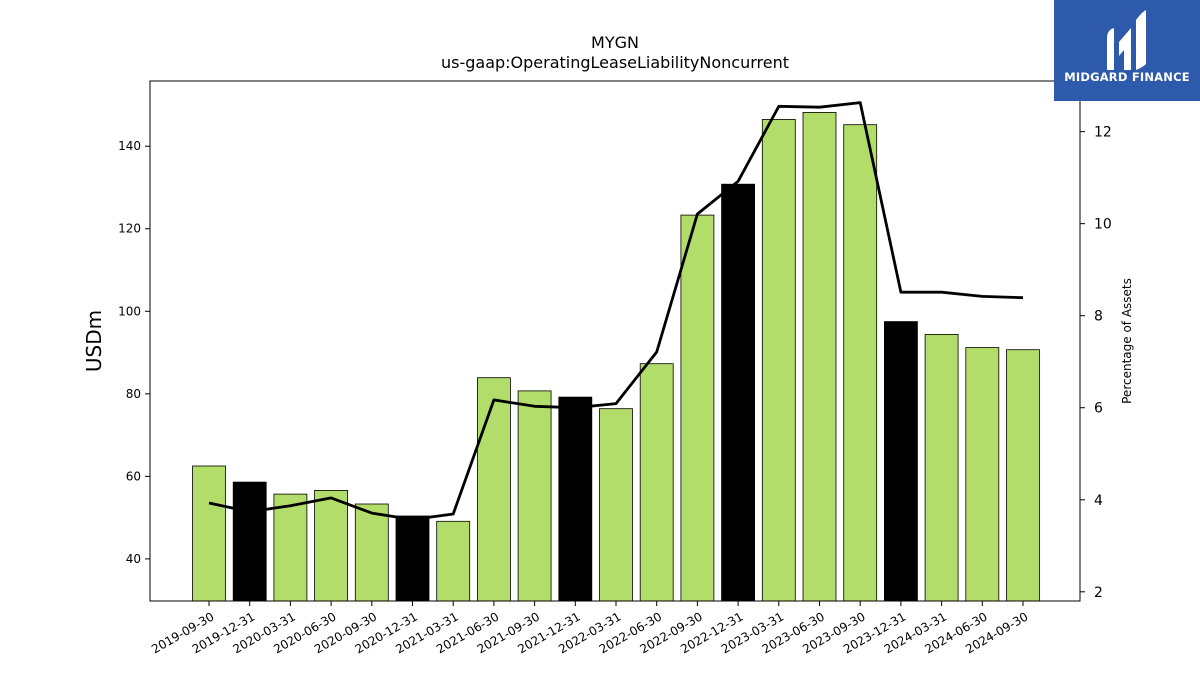 The height and width of the screenshot is (675, 1200). I want to click on chart-title: MYGN, so click(615, 42).